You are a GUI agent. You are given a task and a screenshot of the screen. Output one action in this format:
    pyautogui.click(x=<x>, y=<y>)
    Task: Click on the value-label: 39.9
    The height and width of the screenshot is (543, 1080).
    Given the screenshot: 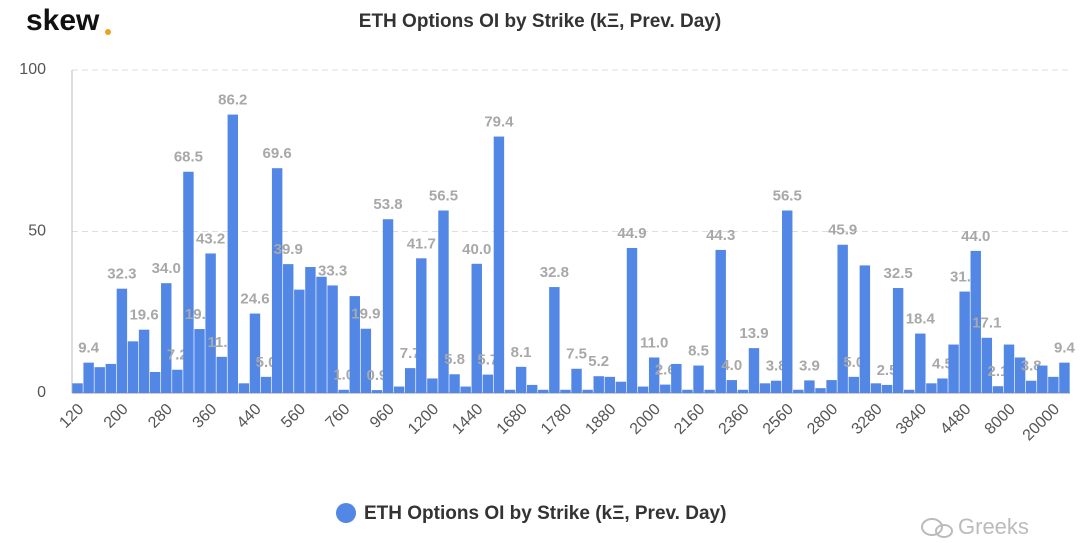 What is the action you would take?
    pyautogui.click(x=288, y=249)
    